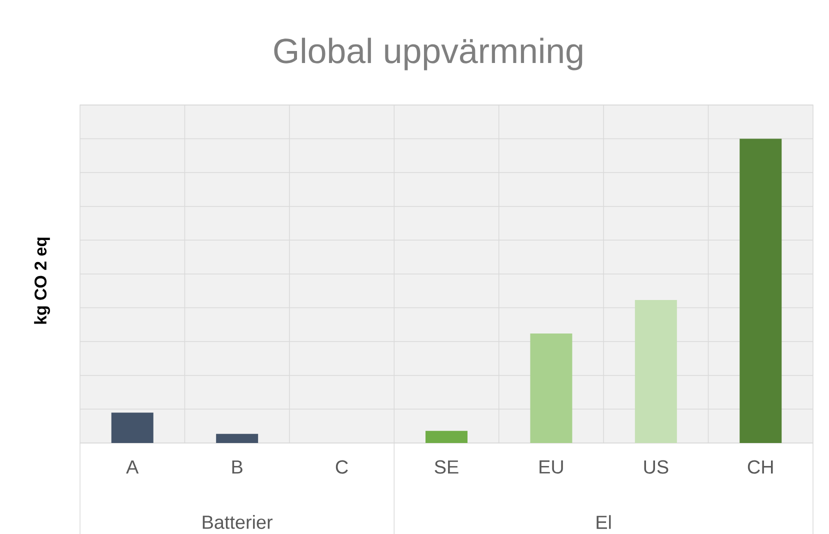 This screenshot has height=534, width=829. I want to click on x-tick-label: US, so click(656, 467).